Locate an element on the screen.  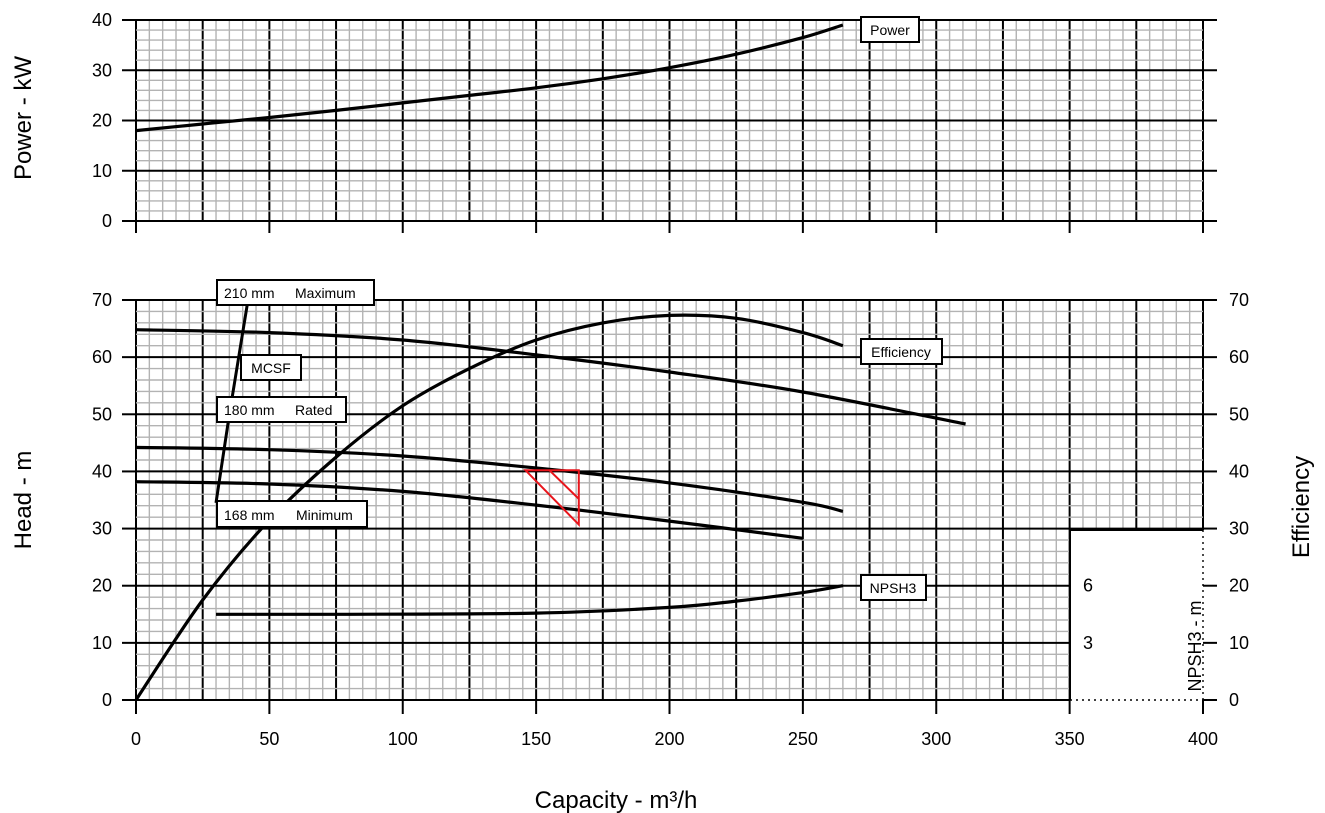
capacity-axis-title: Capacity - m³/h is located at coordinates (616, 800).